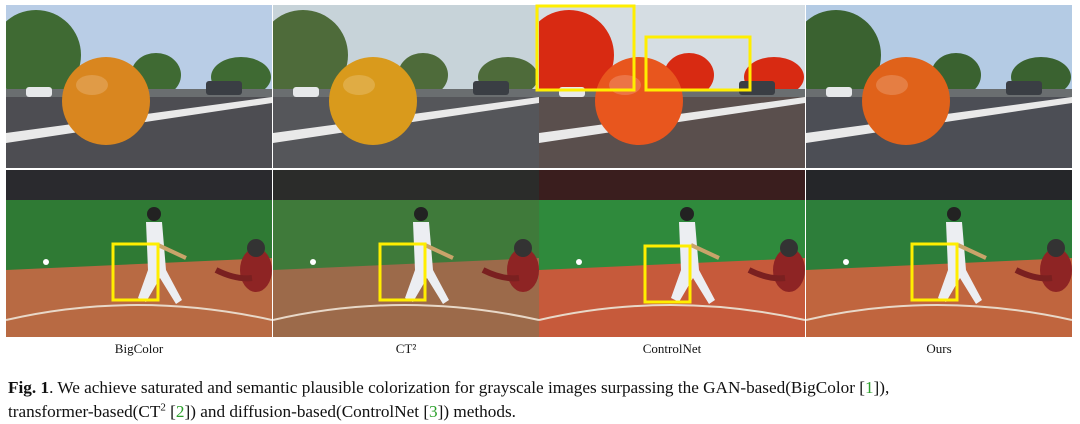  Describe the element at coordinates (29, 387) in the screenshot. I see `caption-figure-number: Fig. 1` at that location.